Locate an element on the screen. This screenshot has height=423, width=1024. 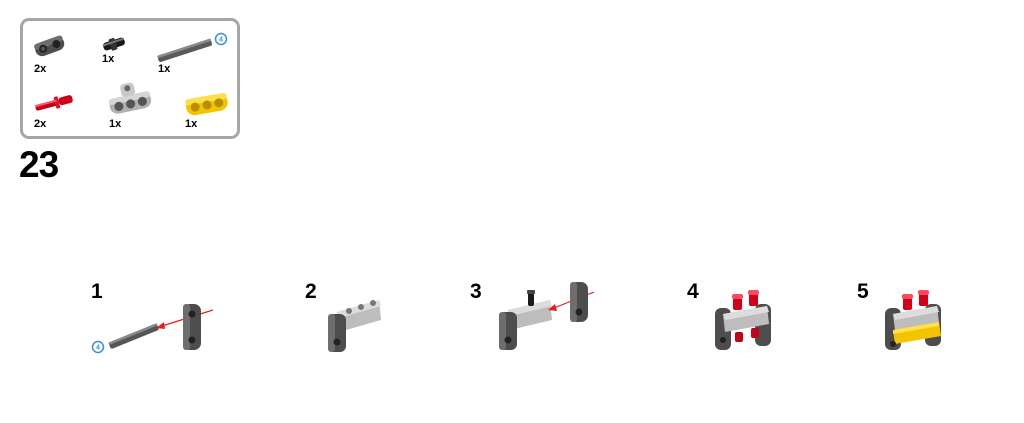
ball-pin-icon is located at coordinates (113, 44).